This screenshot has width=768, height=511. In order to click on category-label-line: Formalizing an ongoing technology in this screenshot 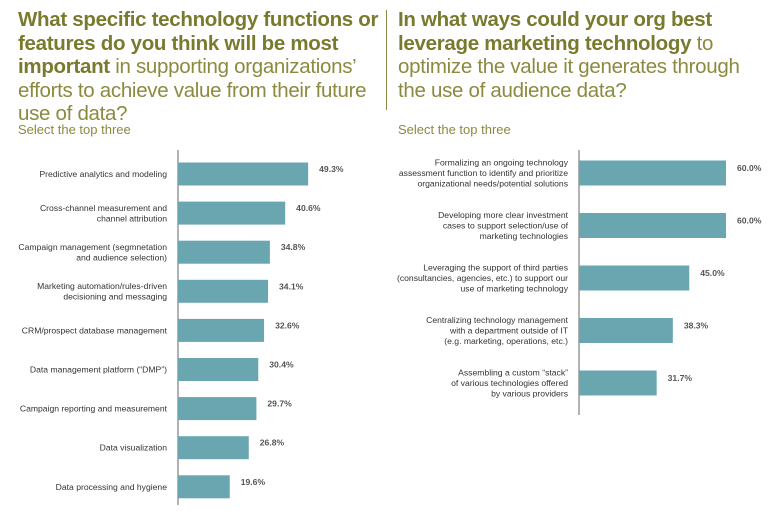, I will do `click(502, 163)`.